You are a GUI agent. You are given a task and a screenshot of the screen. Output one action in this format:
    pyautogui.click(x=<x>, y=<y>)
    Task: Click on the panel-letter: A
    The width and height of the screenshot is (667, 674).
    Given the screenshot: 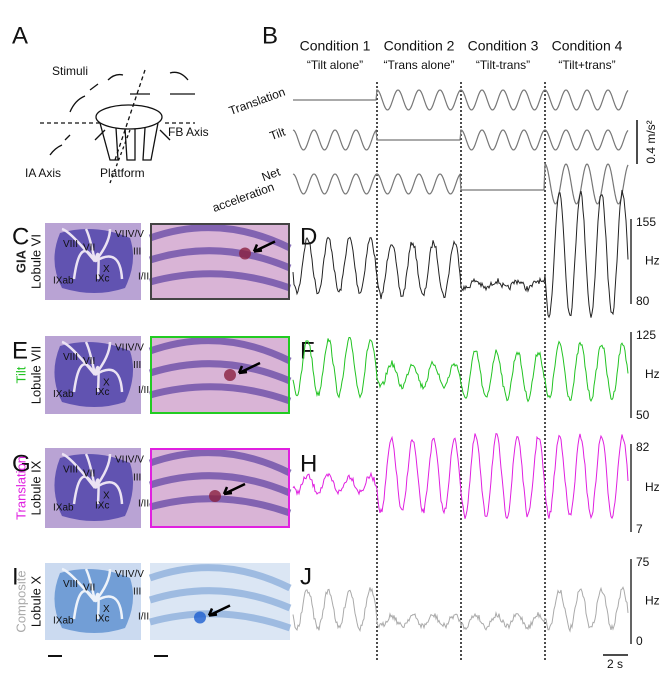 What is the action you would take?
    pyautogui.click(x=20, y=35)
    